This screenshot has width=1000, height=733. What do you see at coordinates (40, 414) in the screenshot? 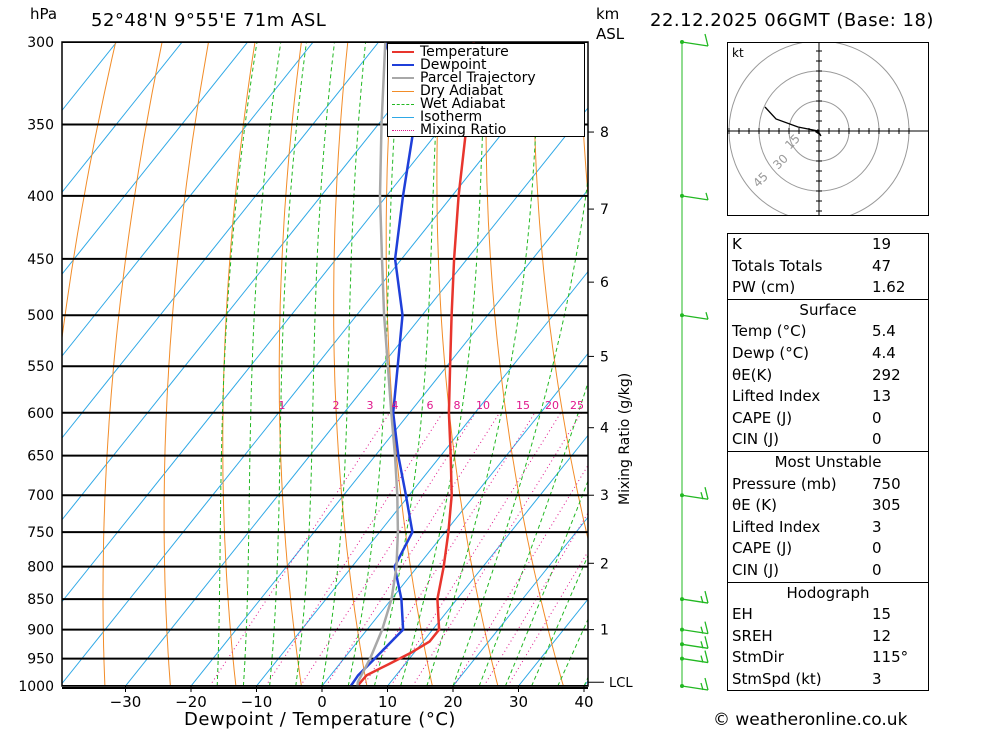
I see `pressure-tick-label: 600` at bounding box center [40, 414].